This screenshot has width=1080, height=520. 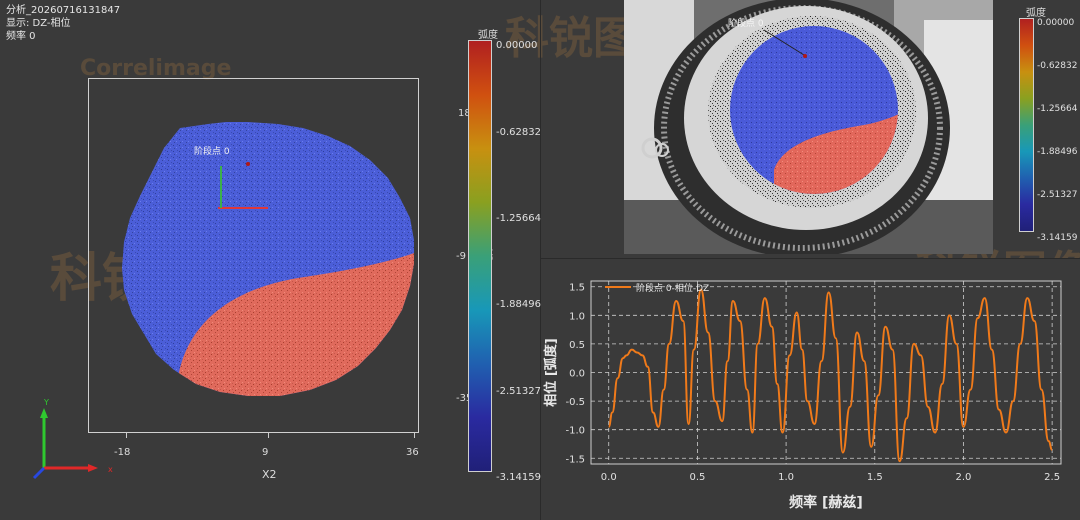 I want to click on y-tick-label: 0.0, so click(x=577, y=374).